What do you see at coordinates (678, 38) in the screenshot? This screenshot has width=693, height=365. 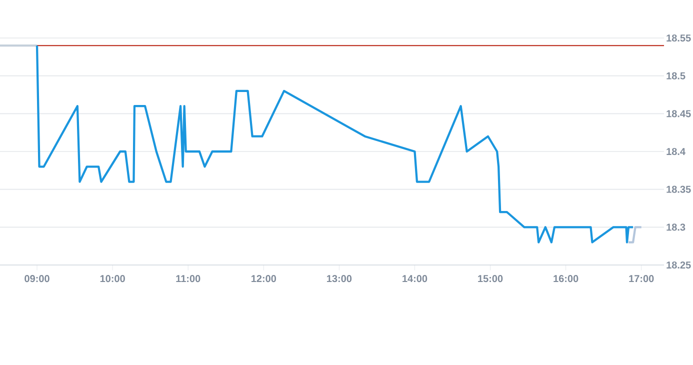 I see `y-tick-label: 18.55` at bounding box center [678, 38].